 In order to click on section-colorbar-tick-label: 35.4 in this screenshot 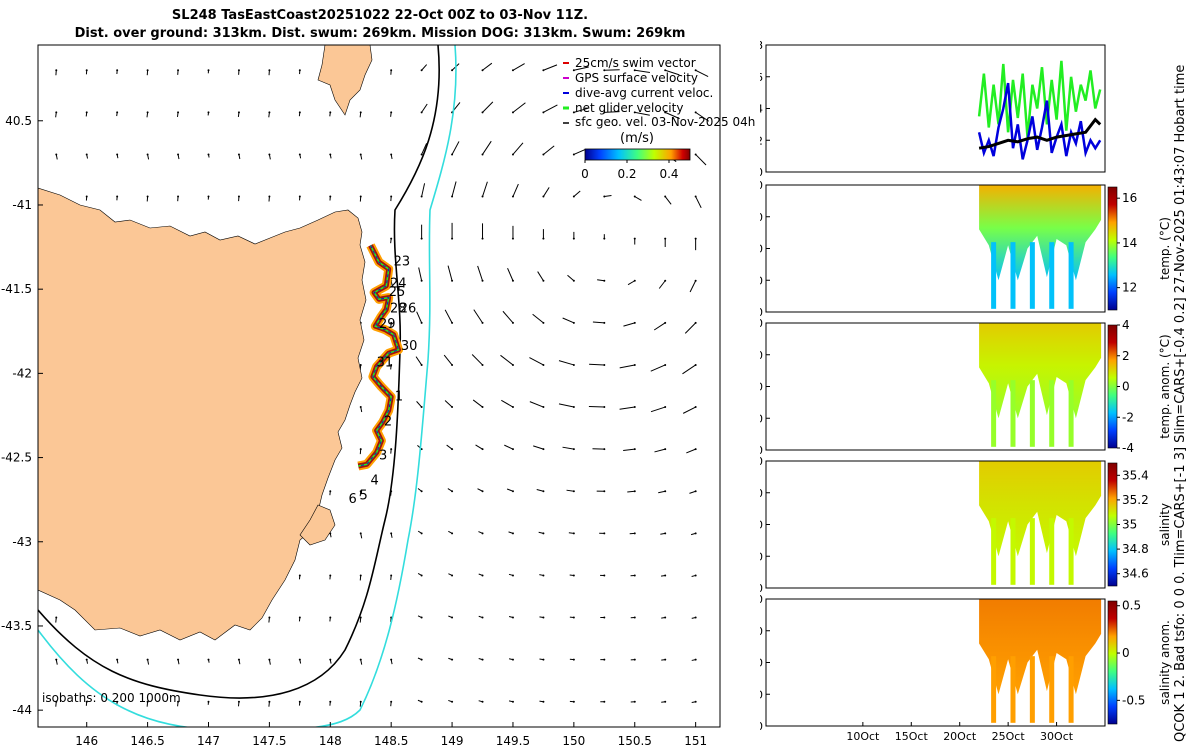, I will do `click(1135, 475)`.